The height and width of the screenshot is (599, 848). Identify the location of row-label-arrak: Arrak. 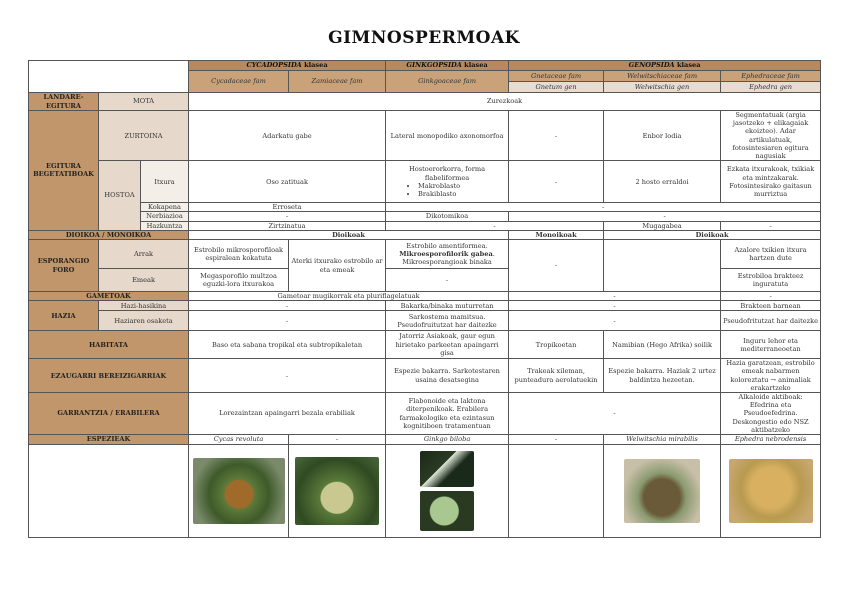
(143, 254).